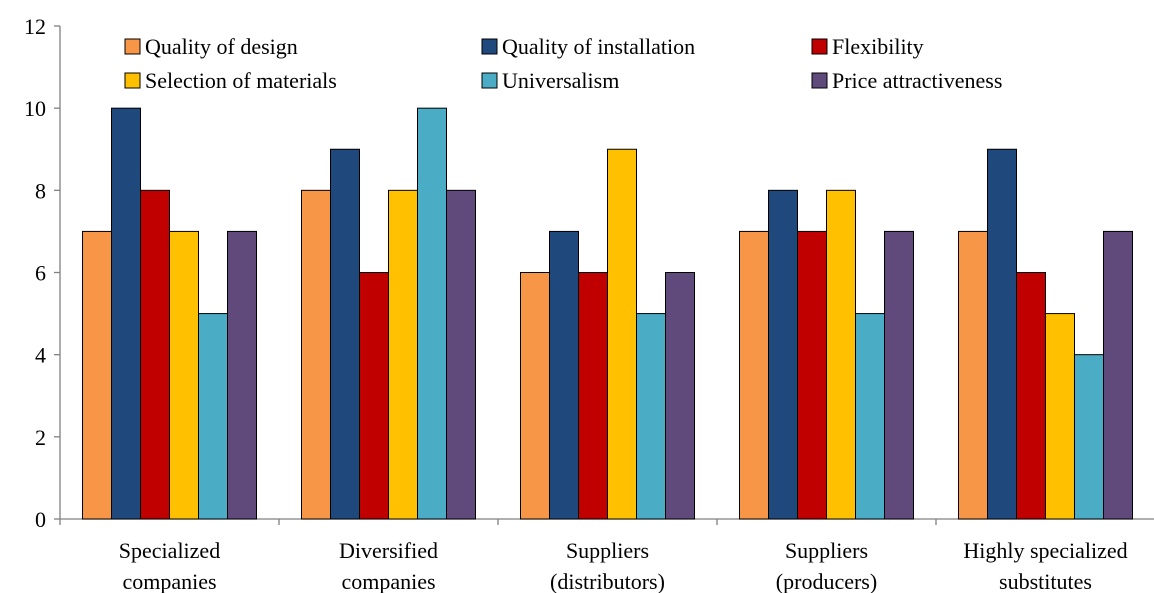 This screenshot has height=593, width=1154. Describe the element at coordinates (169, 550) in the screenshot. I see `x-category-label: Specialized` at that location.